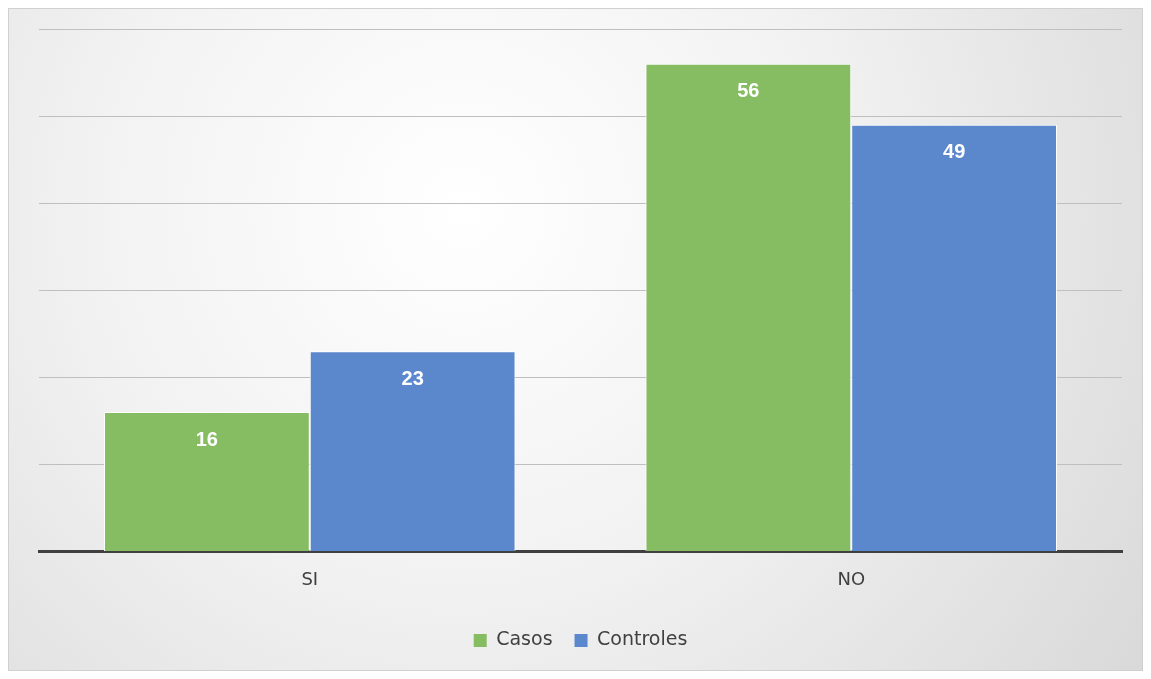 The height and width of the screenshot is (679, 1151). I want to click on x-tick-label: SI, so click(310, 578).